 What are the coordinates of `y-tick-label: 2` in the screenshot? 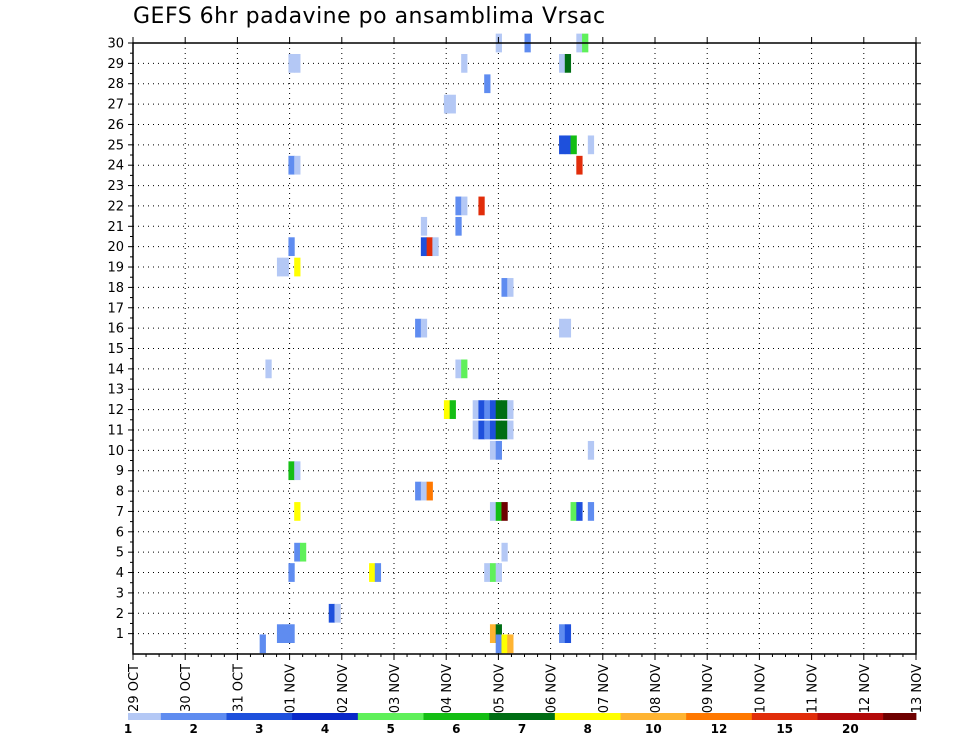 It's located at (120, 614).